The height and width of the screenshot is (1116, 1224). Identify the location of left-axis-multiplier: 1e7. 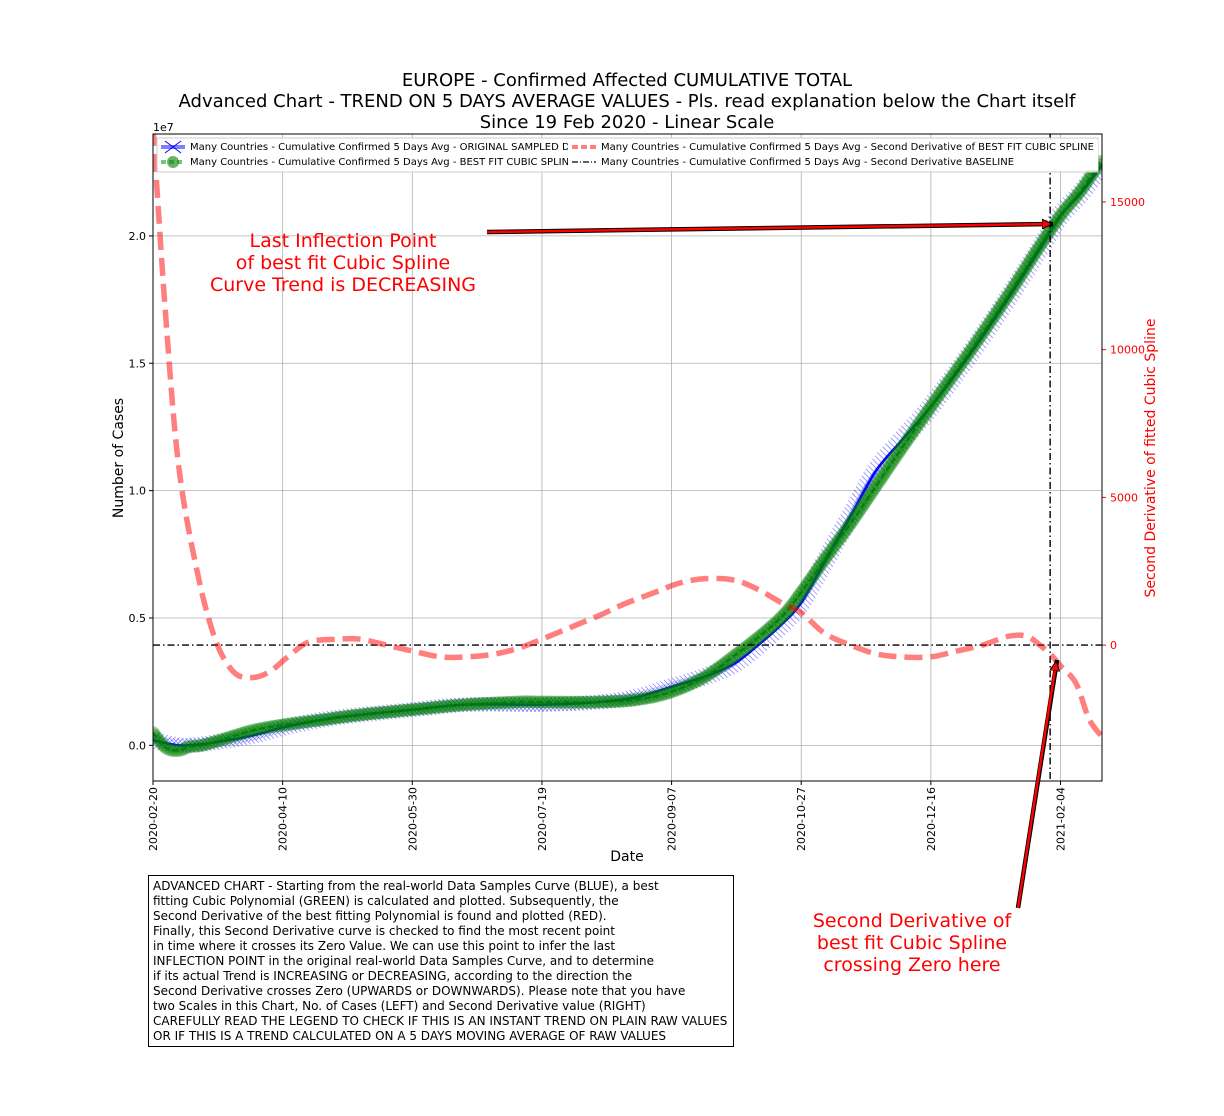
(163, 127).